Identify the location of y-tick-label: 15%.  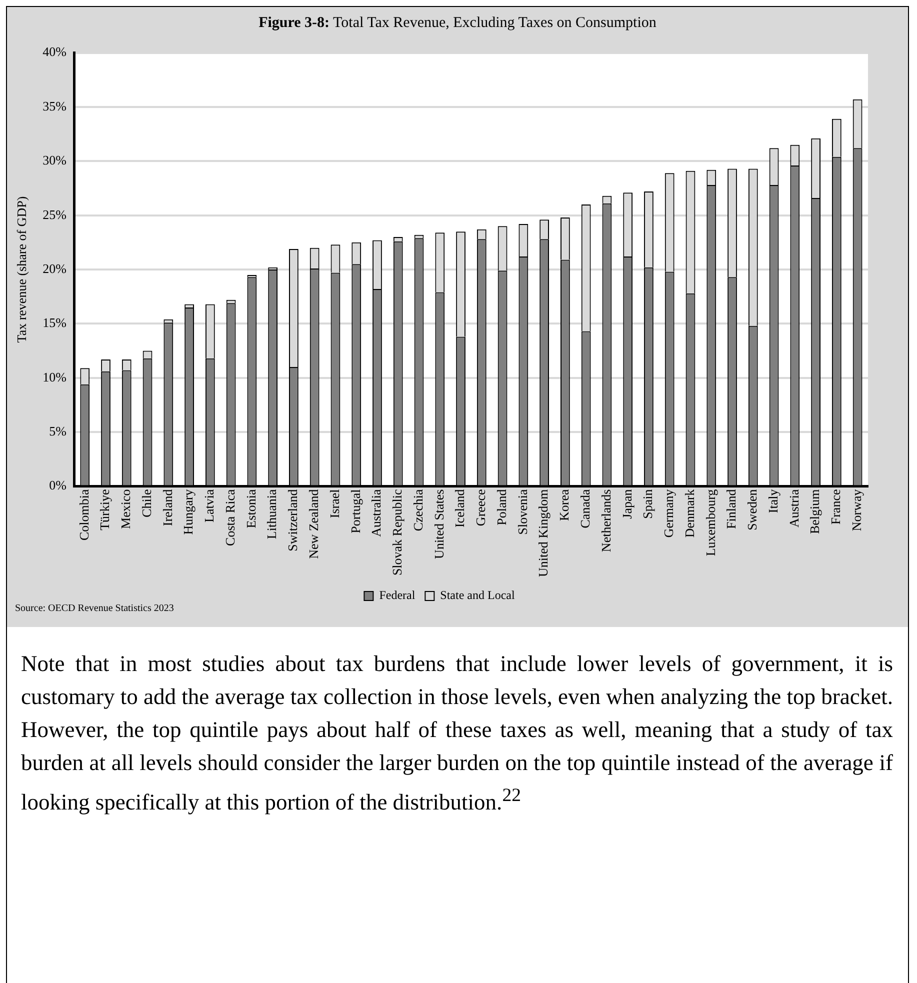
(54, 322).